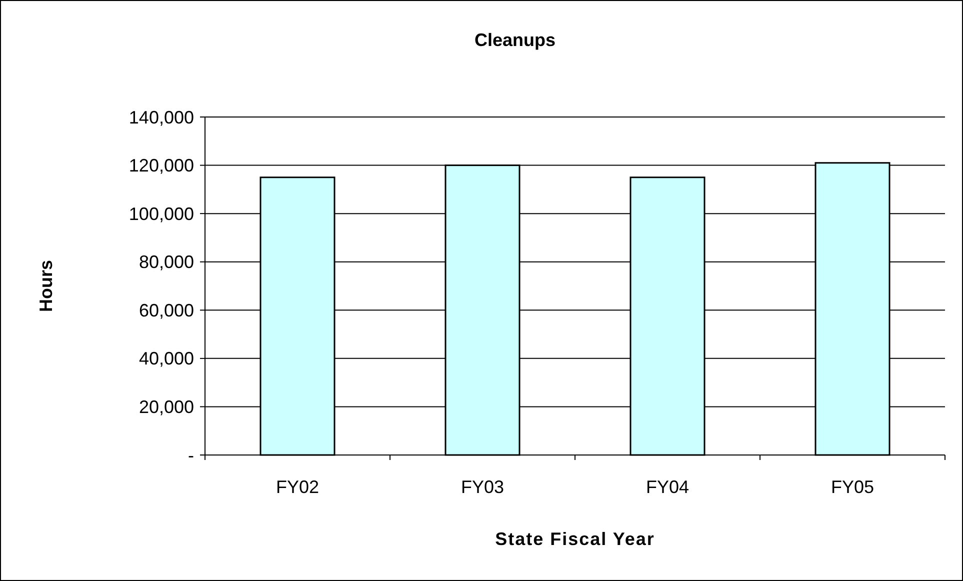  Describe the element at coordinates (668, 487) in the screenshot. I see `x-tick-label: FY04` at that location.